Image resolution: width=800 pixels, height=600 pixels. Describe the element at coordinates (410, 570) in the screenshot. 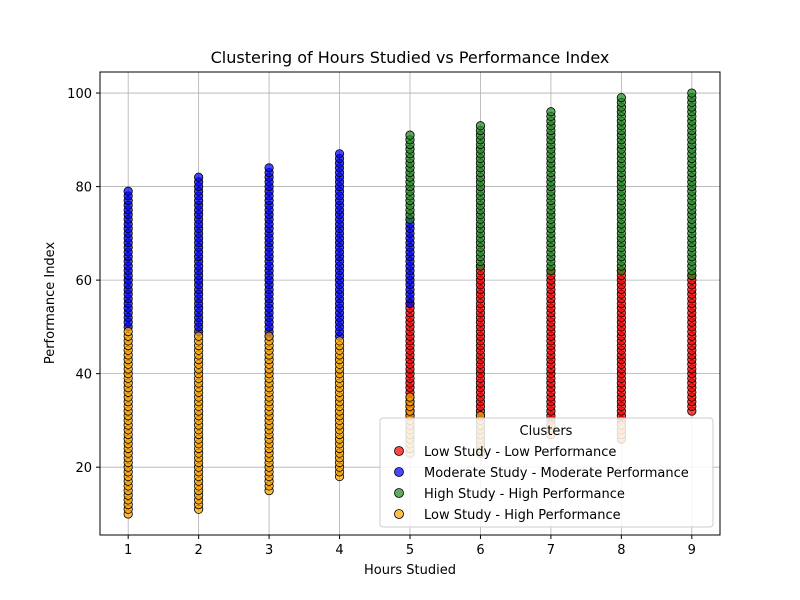

I see `x-axis-label: Hours Studied` at that location.